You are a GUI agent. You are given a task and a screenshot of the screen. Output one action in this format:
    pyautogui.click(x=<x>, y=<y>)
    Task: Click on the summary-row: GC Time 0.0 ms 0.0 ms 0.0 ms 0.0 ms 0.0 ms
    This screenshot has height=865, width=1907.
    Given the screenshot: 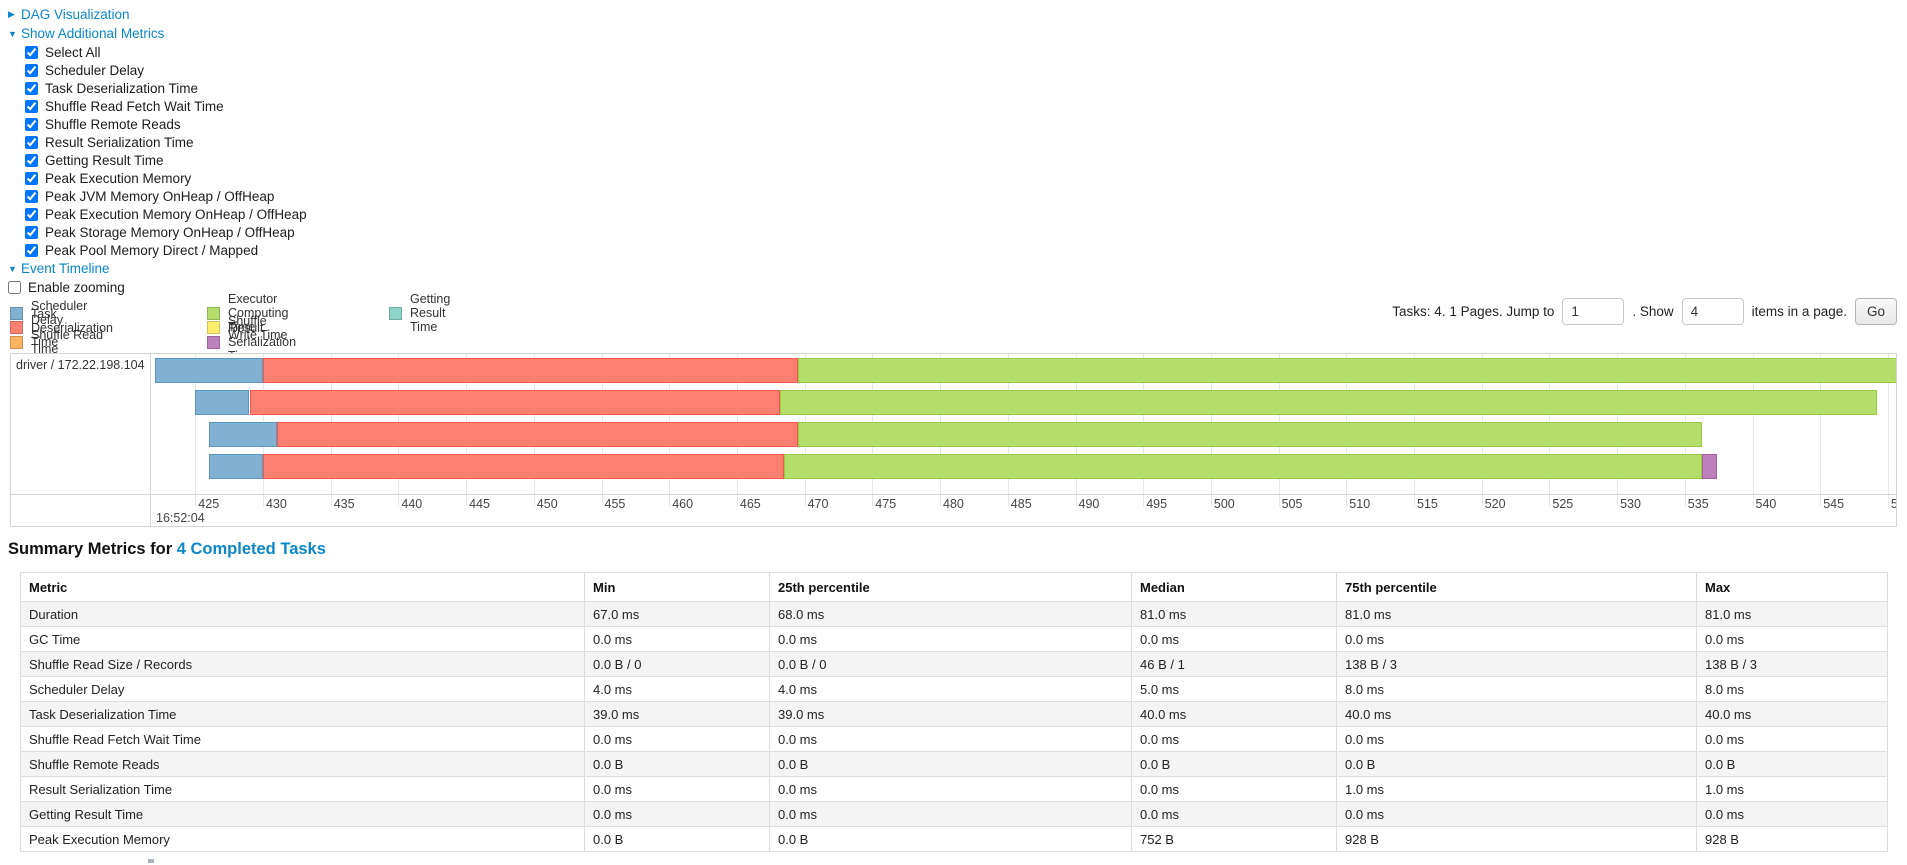 What is the action you would take?
    pyautogui.click(x=954, y=639)
    